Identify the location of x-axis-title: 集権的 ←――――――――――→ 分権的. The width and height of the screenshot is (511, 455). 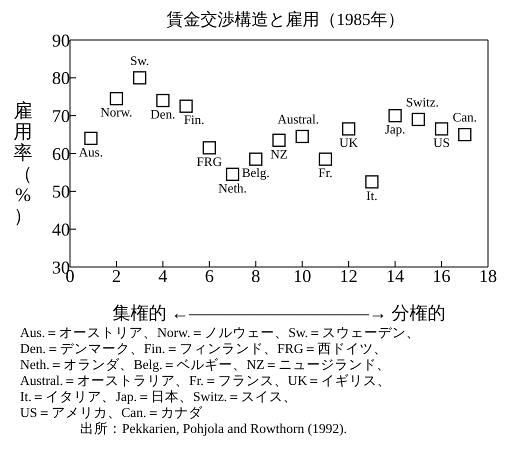
(279, 313).